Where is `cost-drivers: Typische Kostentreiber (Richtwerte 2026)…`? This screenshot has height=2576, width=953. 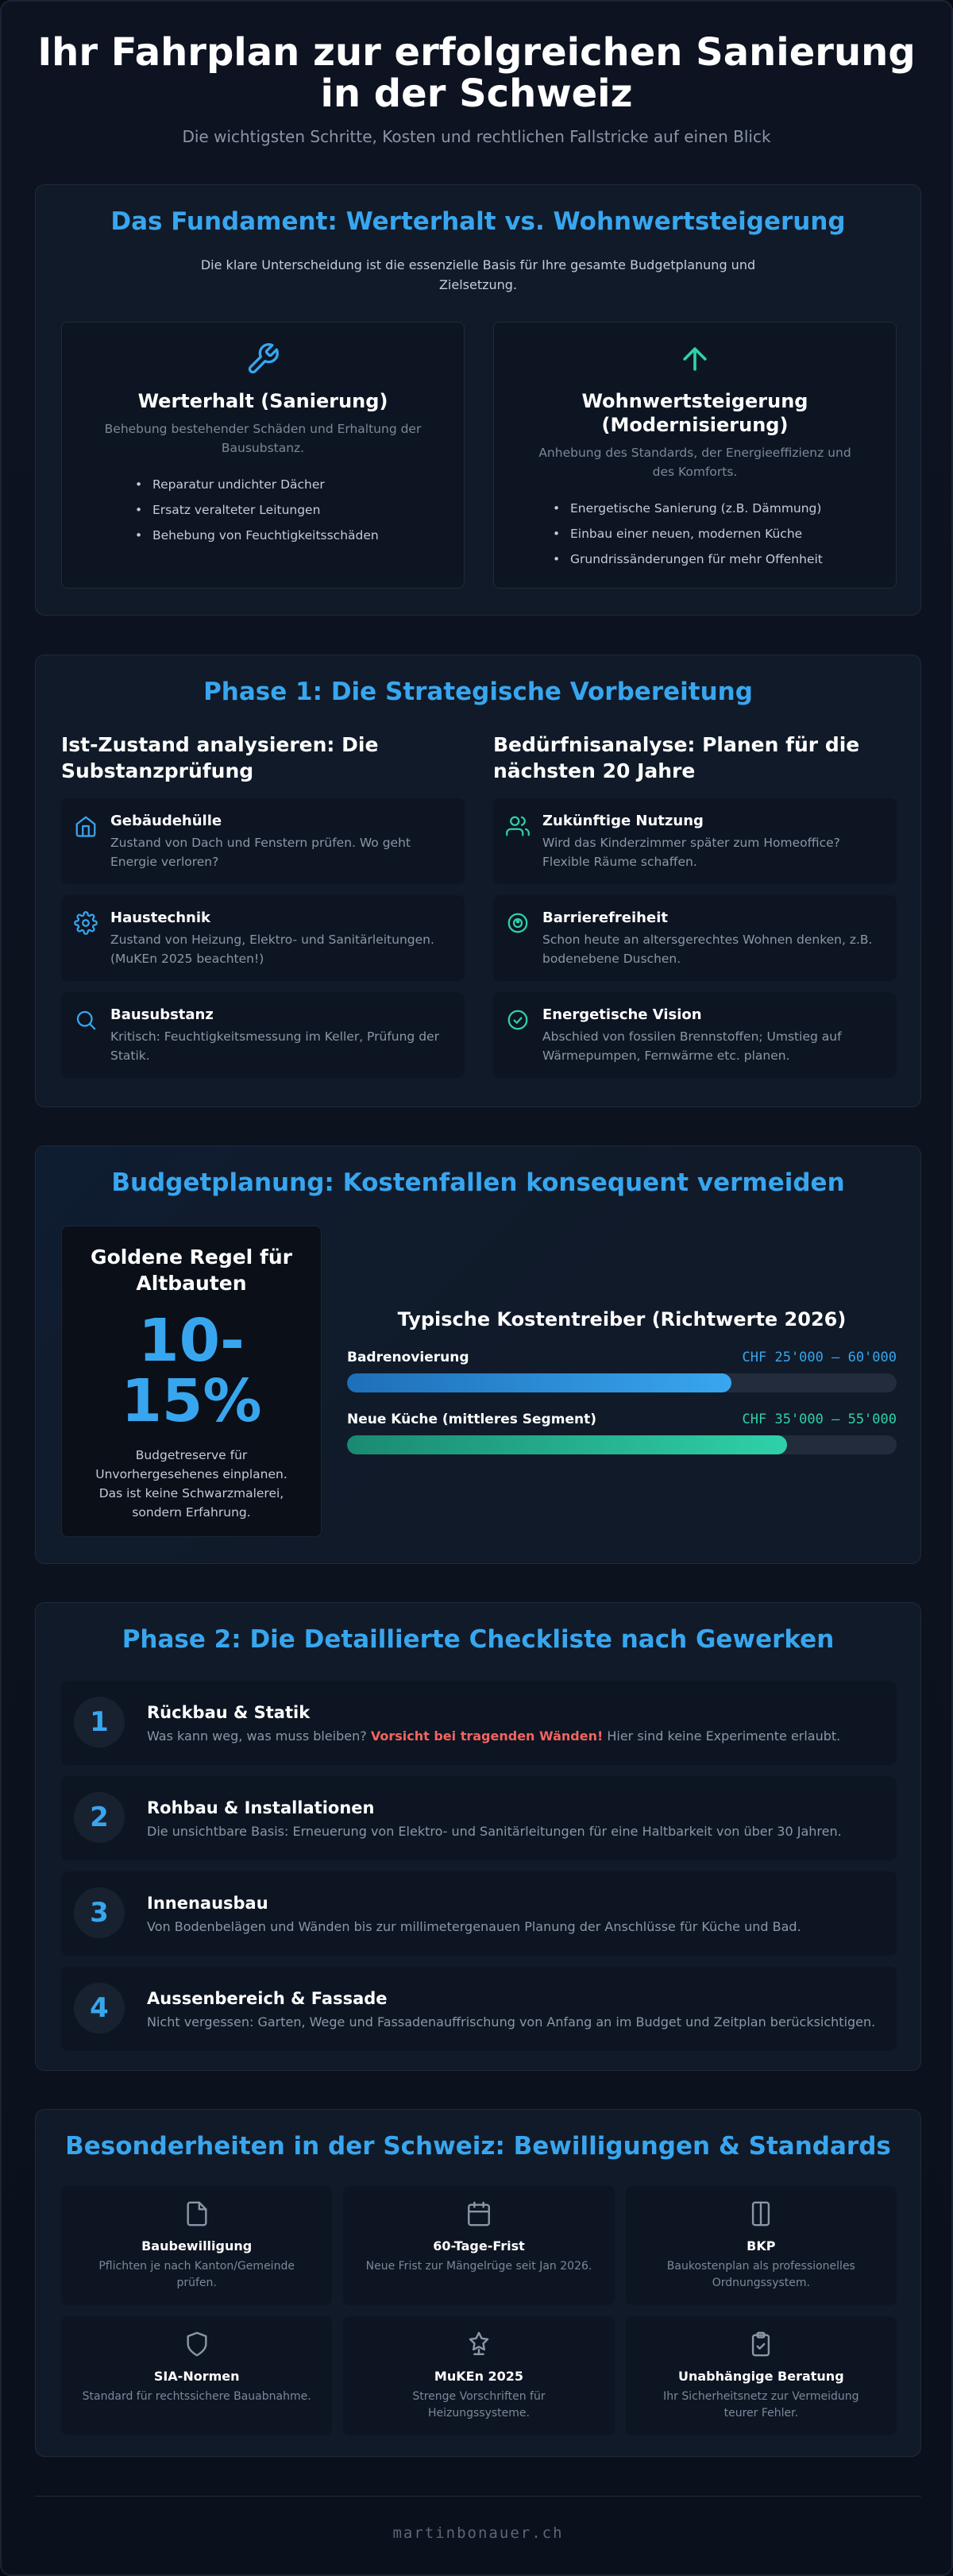 cost-drivers: Typische Kostentreiber (Richtwerte 2026)… is located at coordinates (622, 1381).